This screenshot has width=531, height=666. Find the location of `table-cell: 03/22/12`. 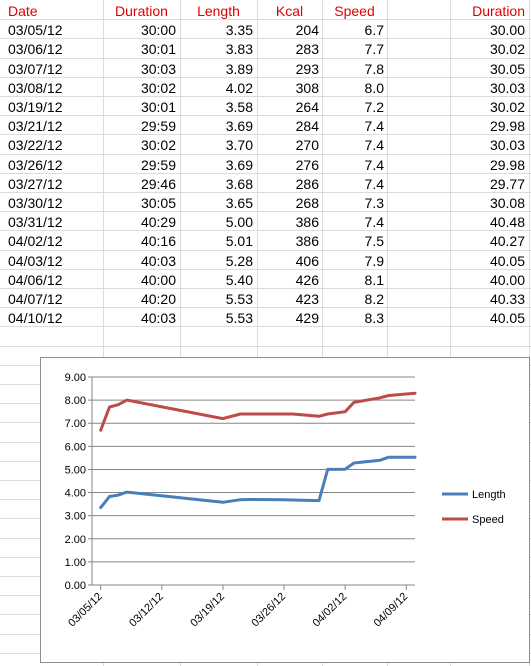

table-cell: 03/22/12 is located at coordinates (35, 145).